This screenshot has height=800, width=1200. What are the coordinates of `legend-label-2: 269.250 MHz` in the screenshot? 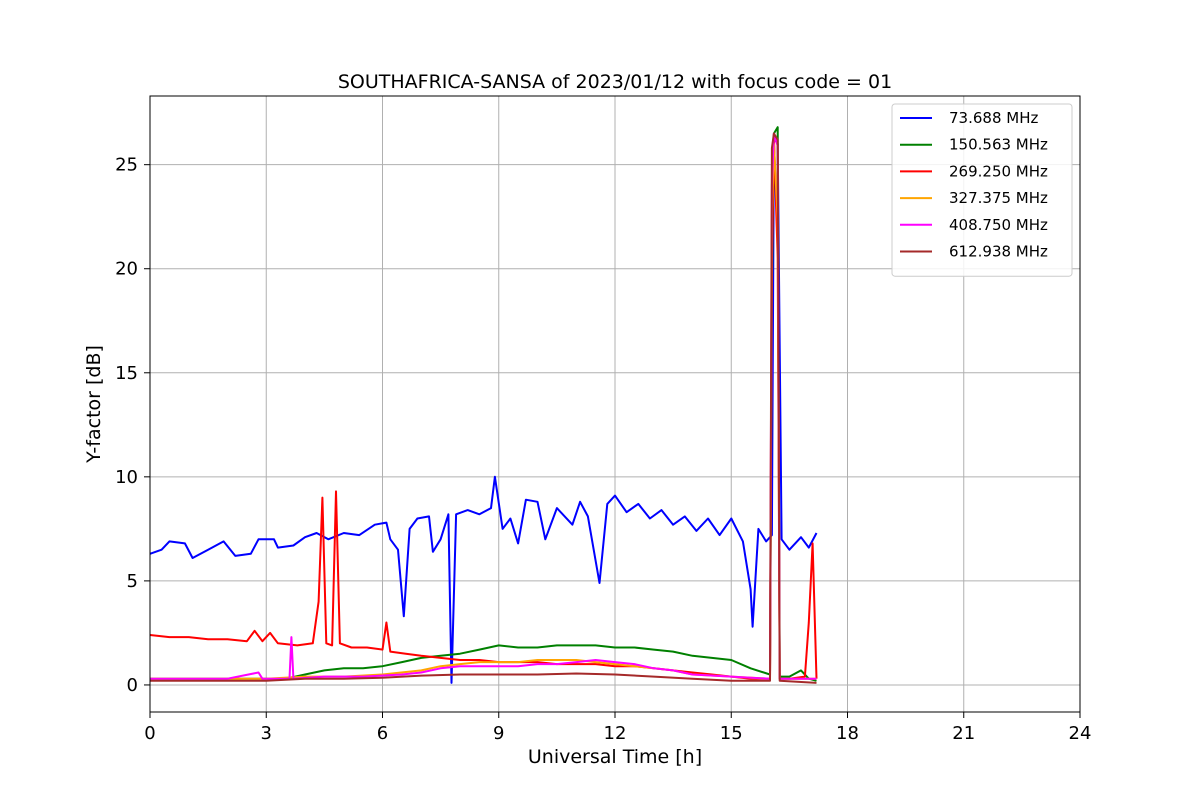 It's located at (998, 171).